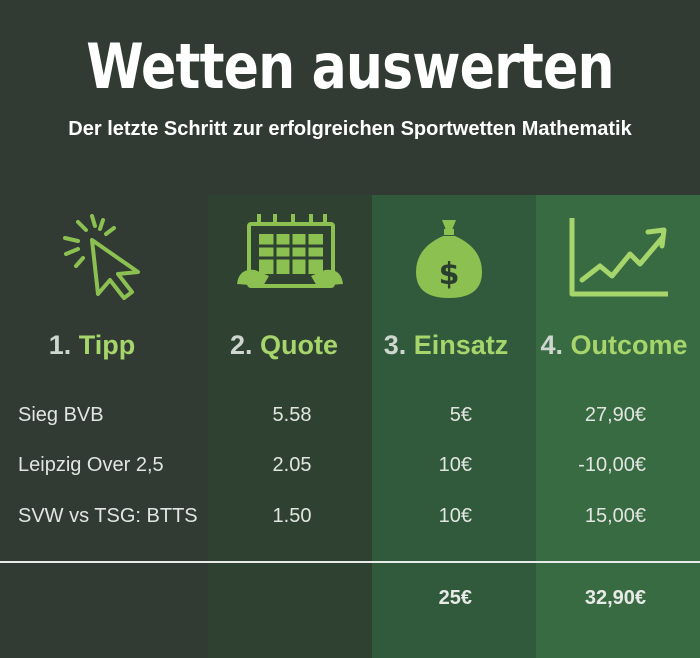 The image size is (700, 658). What do you see at coordinates (619, 259) in the screenshot?
I see `growth-chart-icon` at bounding box center [619, 259].